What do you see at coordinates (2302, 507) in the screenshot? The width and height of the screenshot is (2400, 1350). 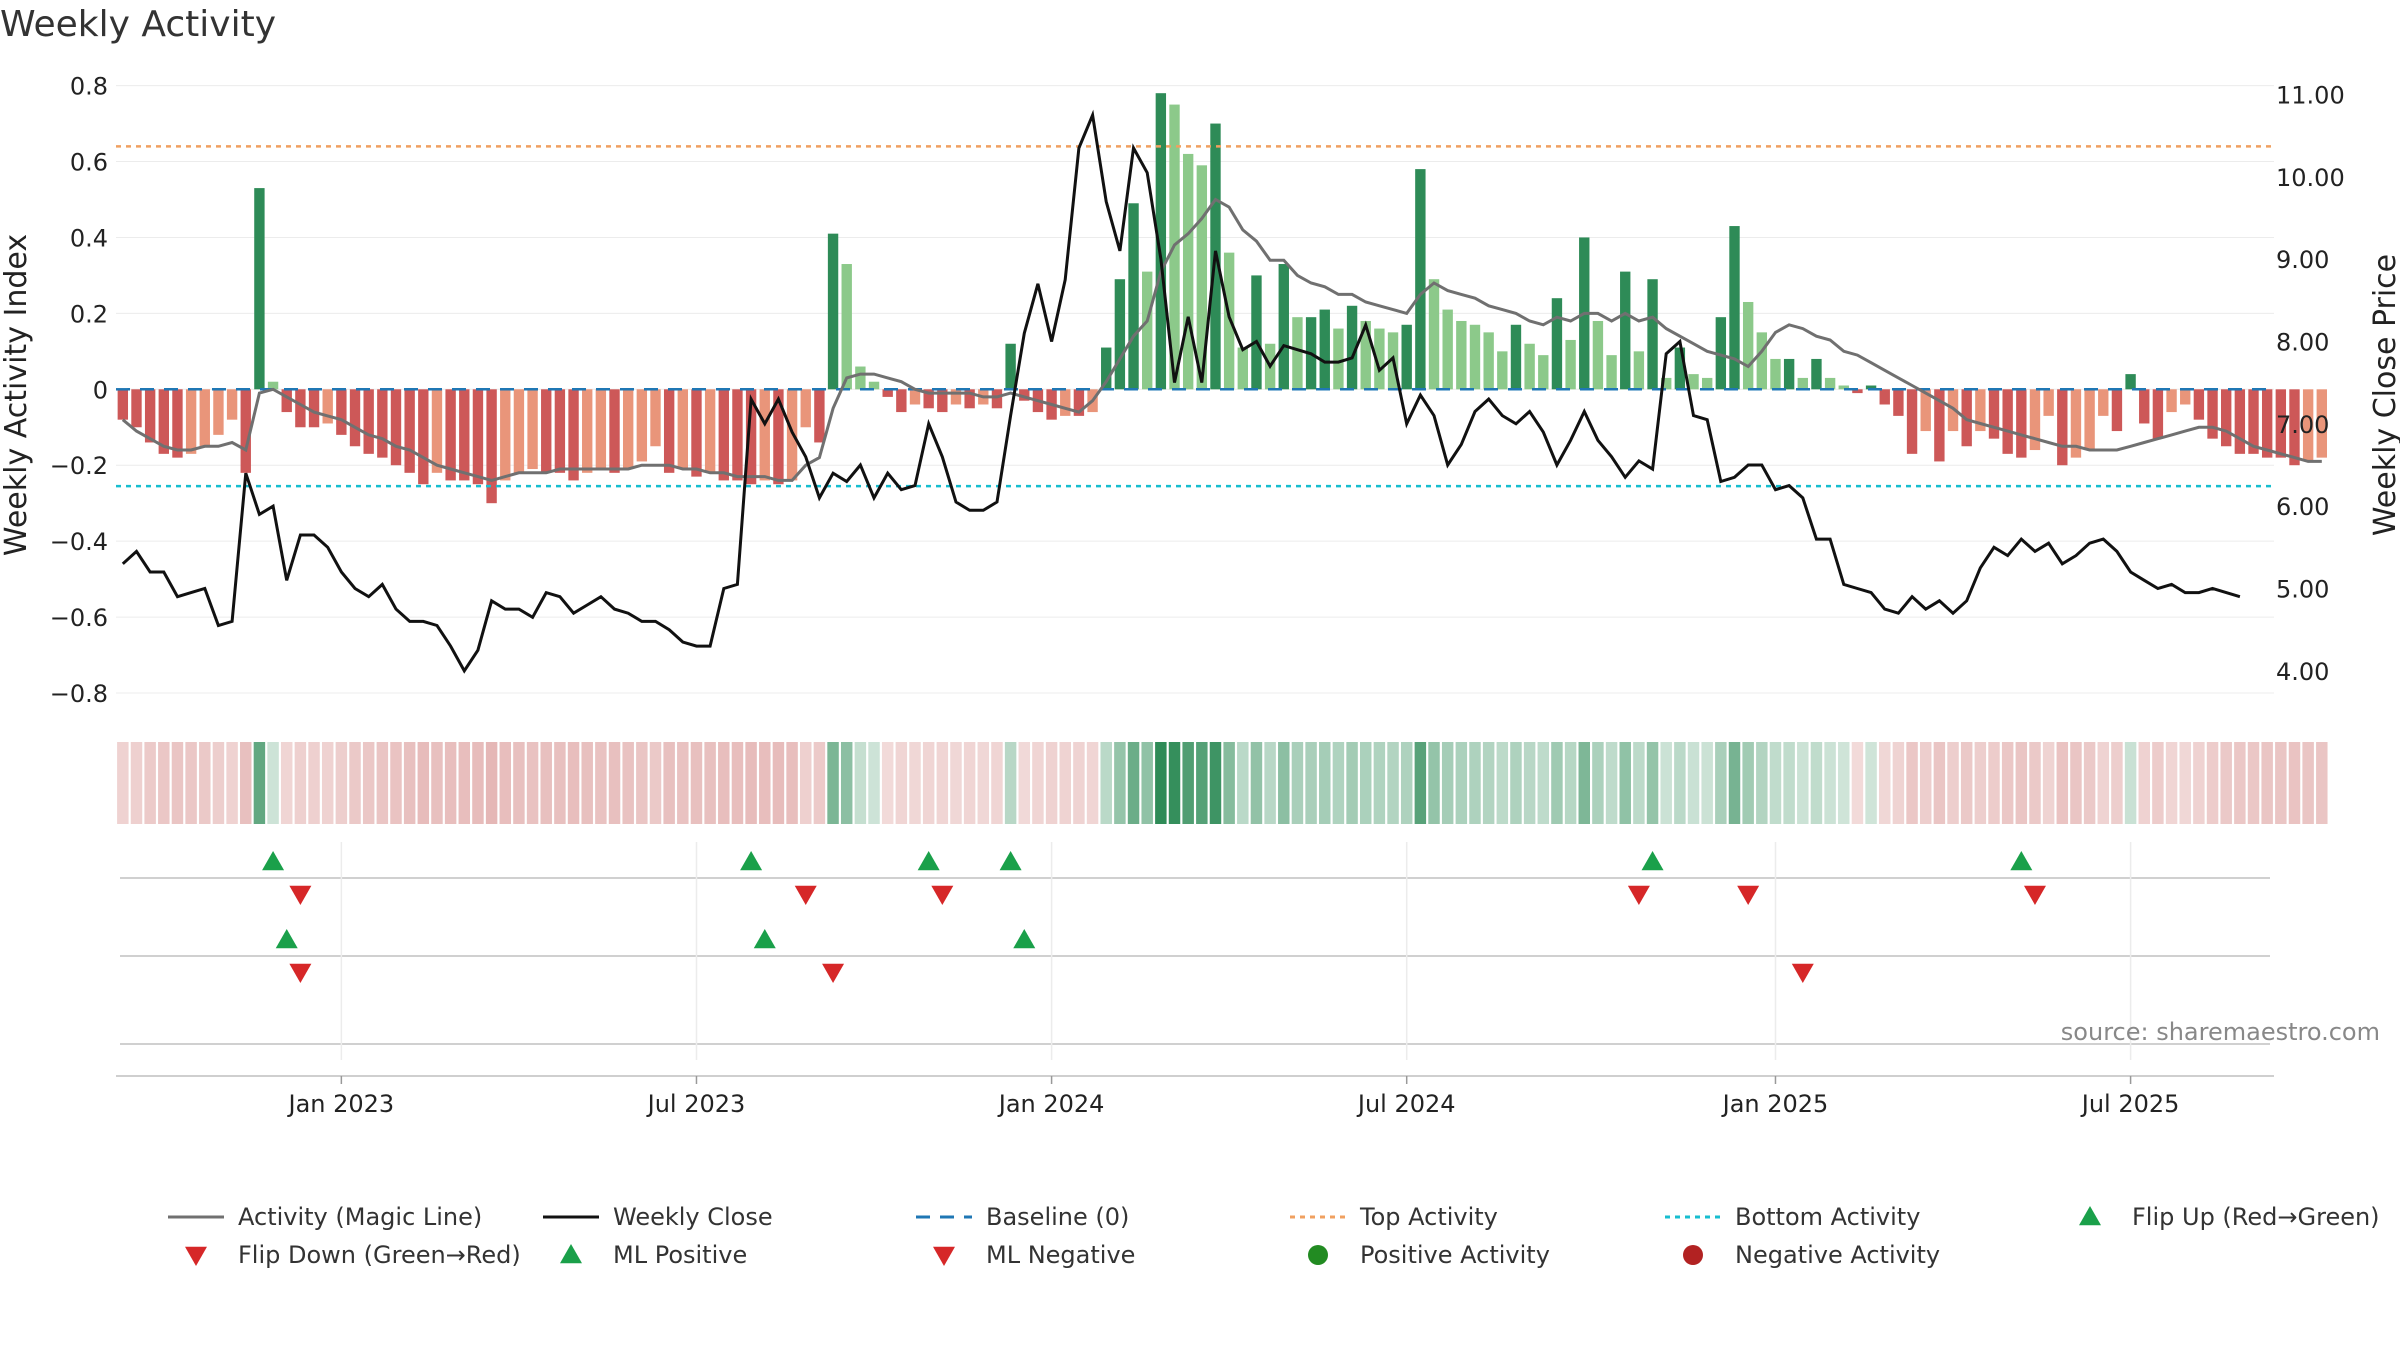 I see `y-right-tick: 6.00` at bounding box center [2302, 507].